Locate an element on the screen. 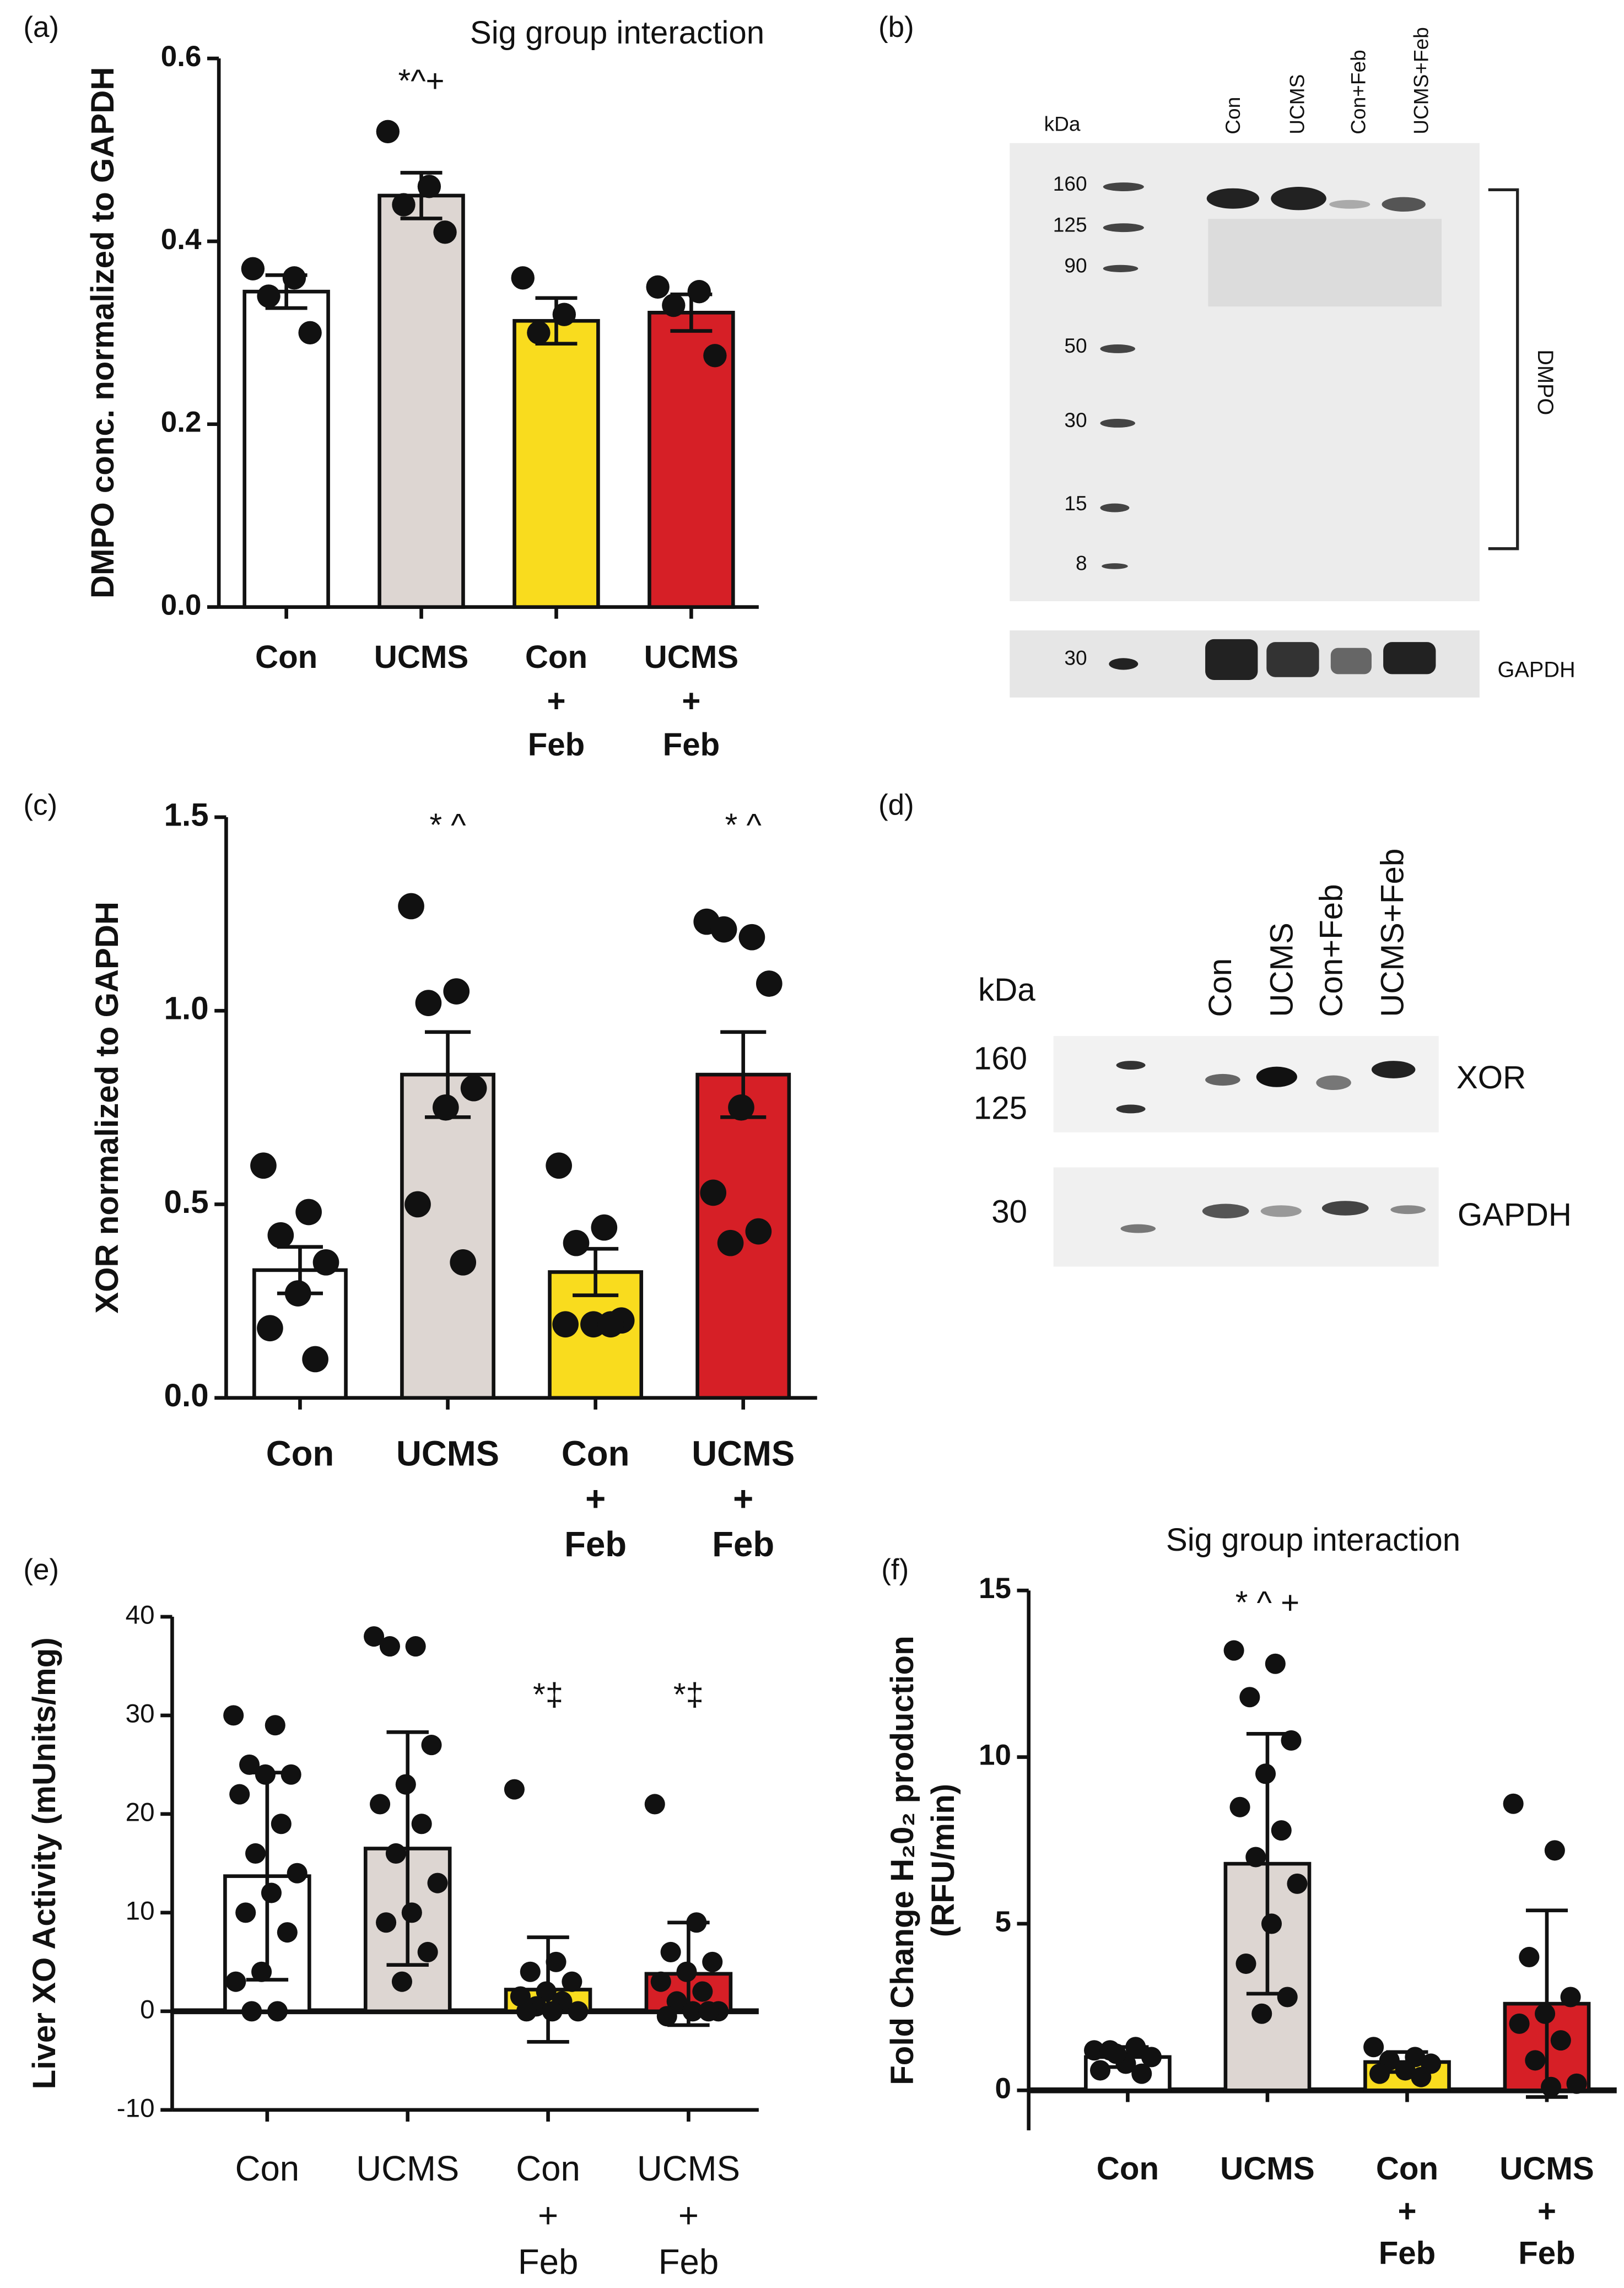 The image size is (1624, 2288). lane-label: UCMS is located at coordinates (1281, 969).